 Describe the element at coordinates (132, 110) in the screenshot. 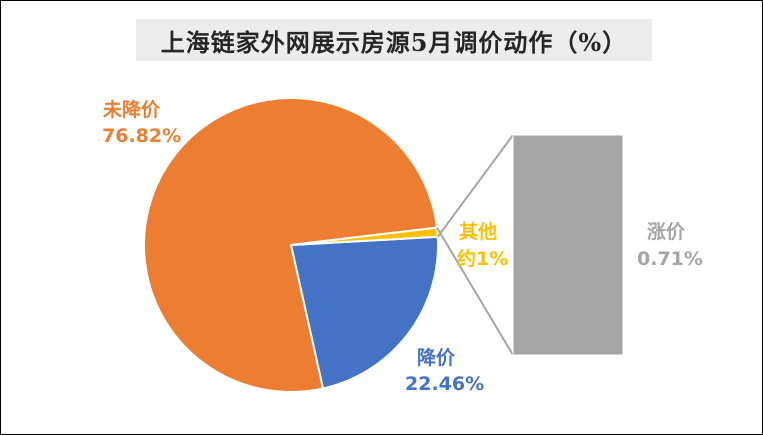

I see `label-not-reduced-name: 未降价` at that location.